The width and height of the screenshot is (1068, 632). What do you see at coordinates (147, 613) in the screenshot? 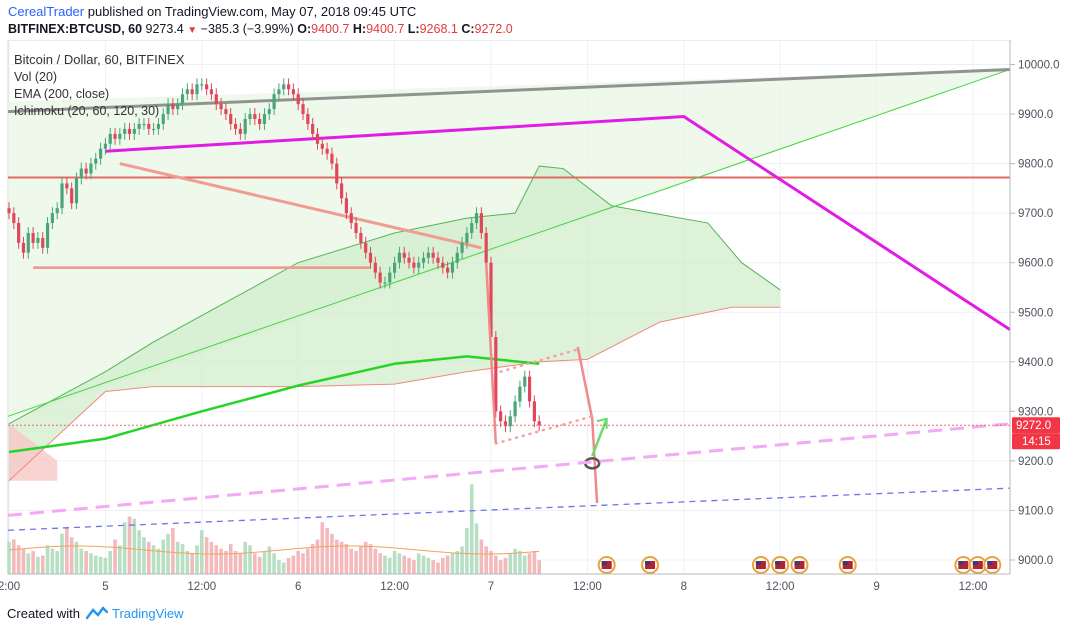
I see `tradingview-link: TradingView` at bounding box center [147, 613].